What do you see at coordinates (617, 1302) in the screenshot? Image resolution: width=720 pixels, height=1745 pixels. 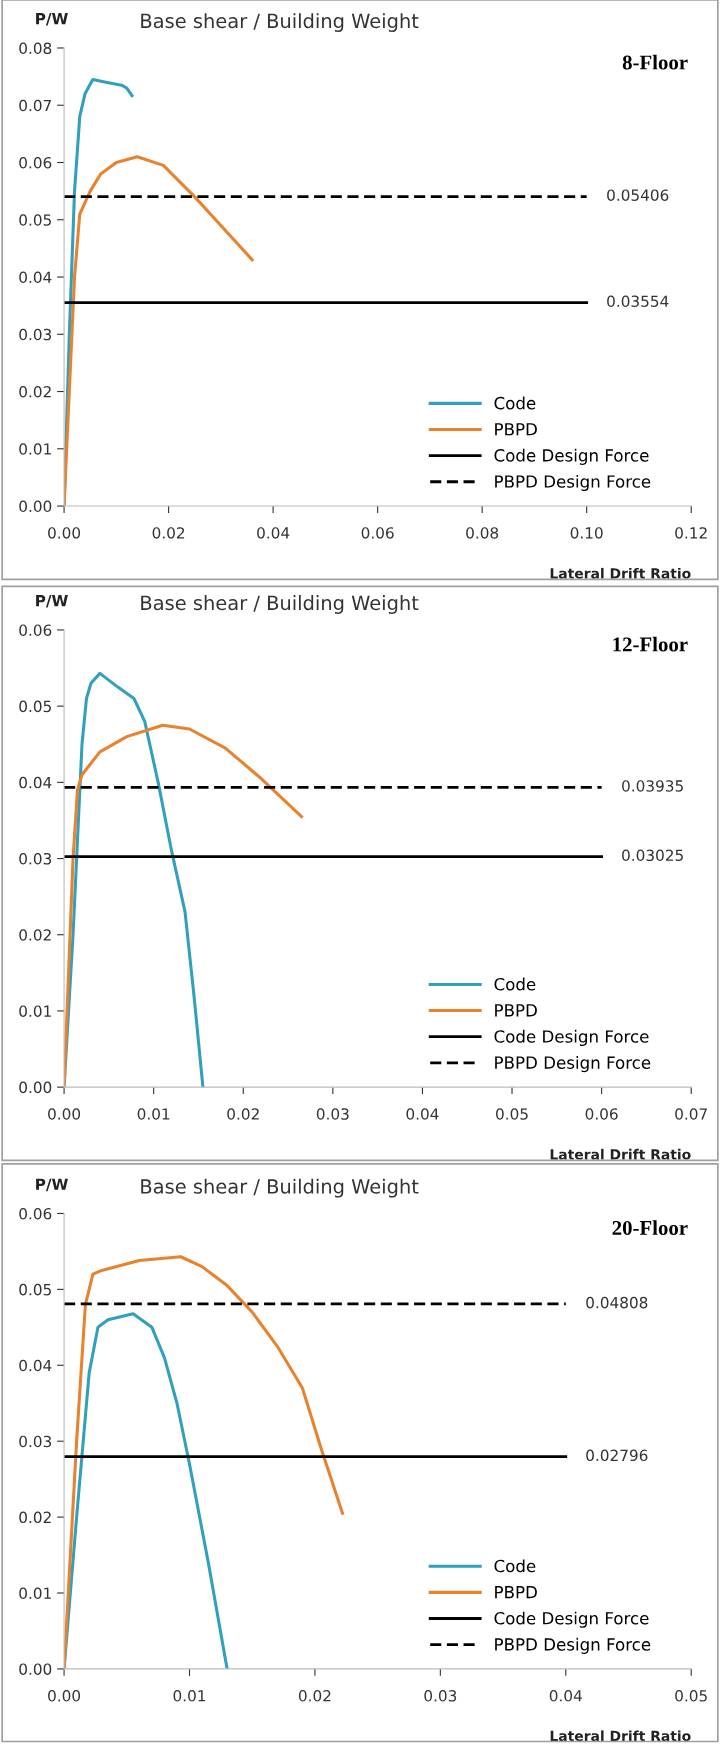 I see `annotation: 0.04808` at bounding box center [617, 1302].